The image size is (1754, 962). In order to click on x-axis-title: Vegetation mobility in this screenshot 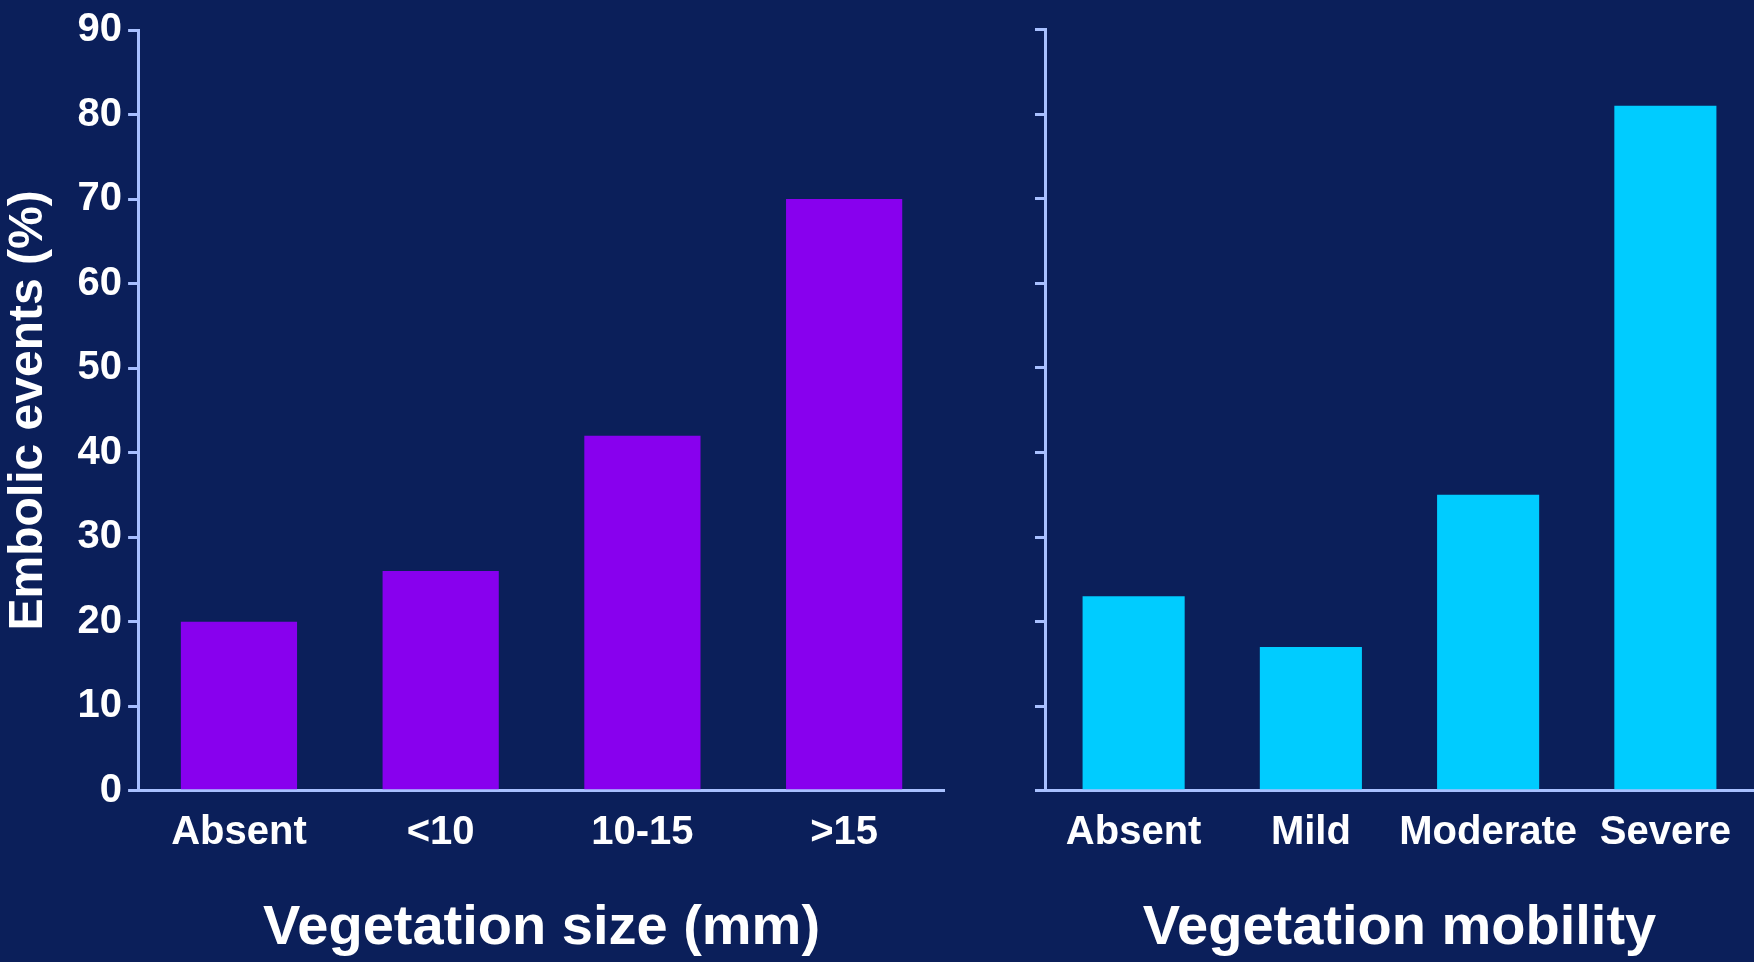, I will do `click(1399, 924)`.